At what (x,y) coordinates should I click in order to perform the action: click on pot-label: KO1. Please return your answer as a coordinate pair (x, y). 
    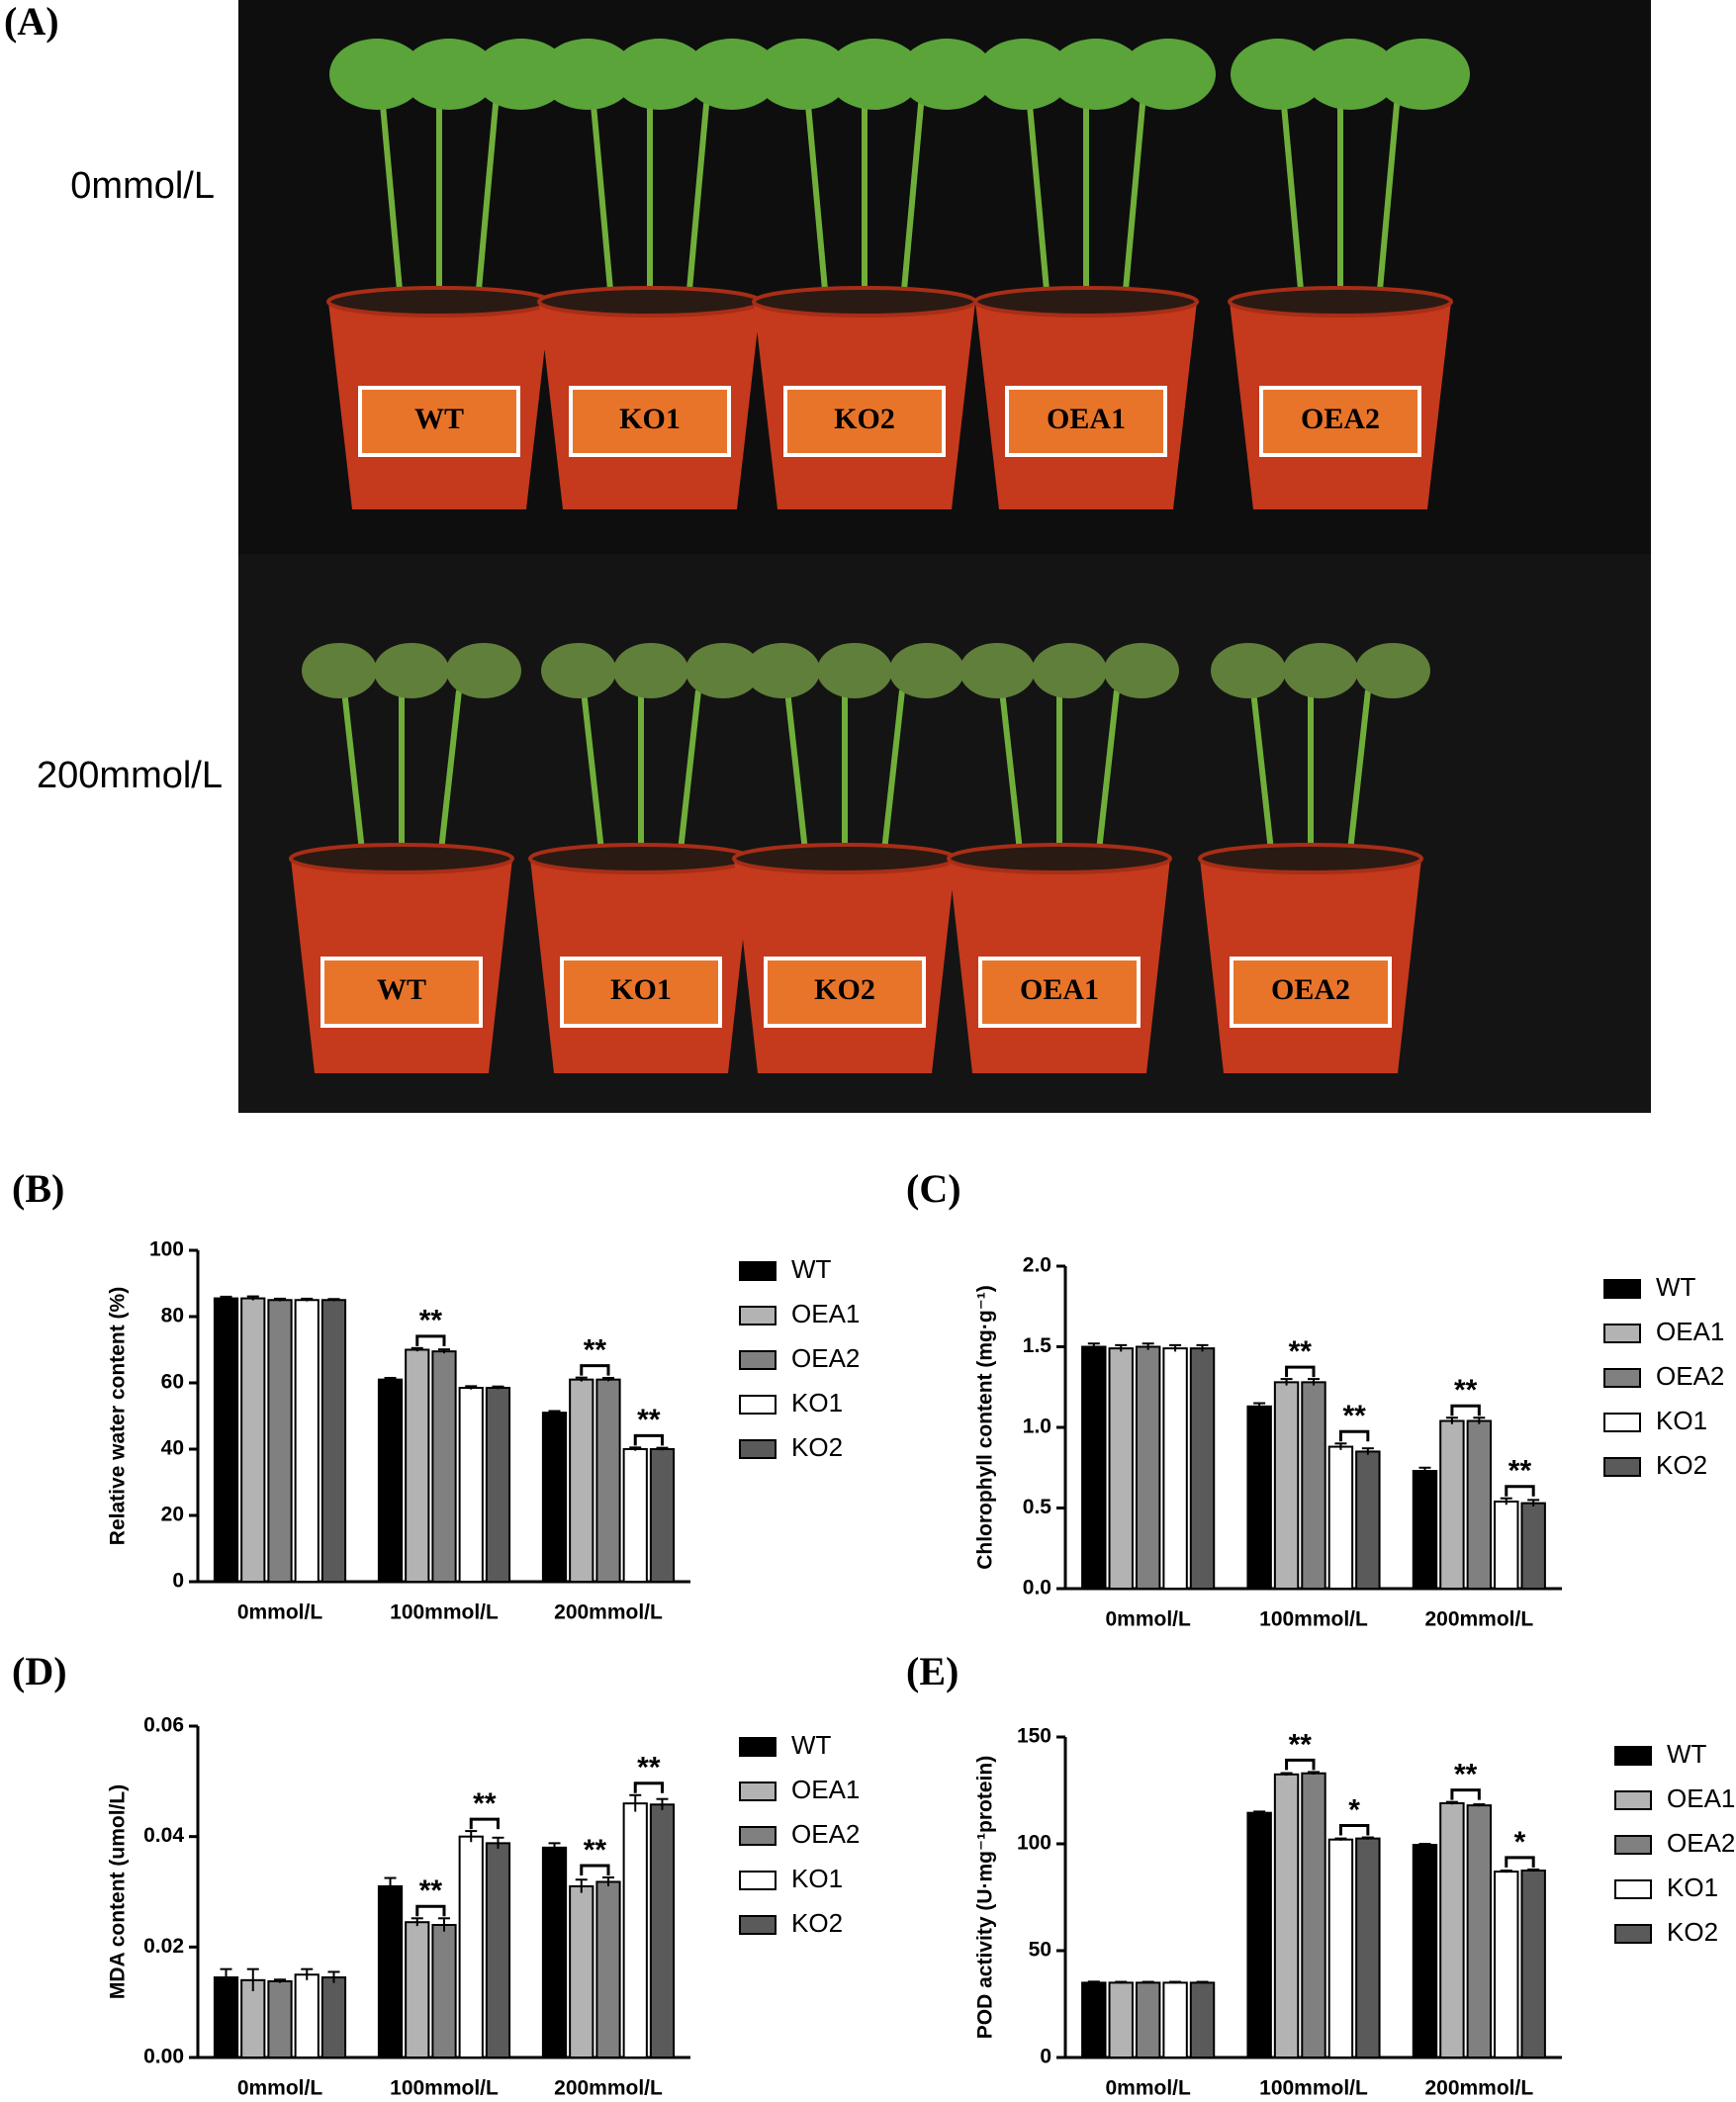
    Looking at the image, I should click on (650, 419).